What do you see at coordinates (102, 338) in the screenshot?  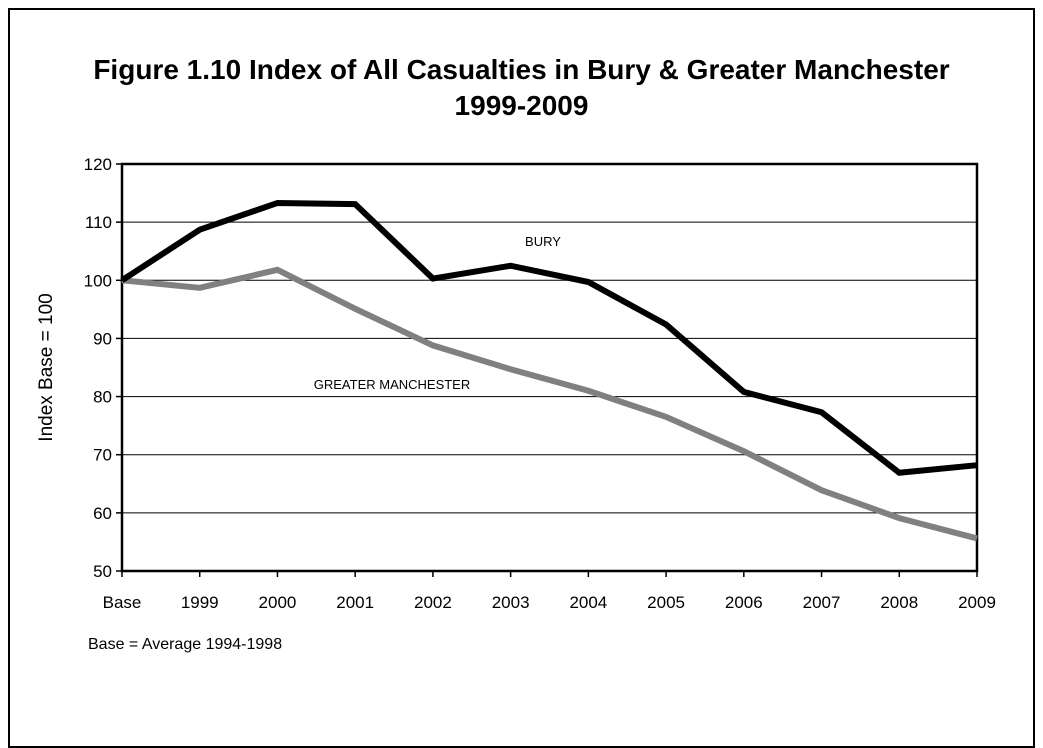 I see `y-tick-label: 90` at bounding box center [102, 338].